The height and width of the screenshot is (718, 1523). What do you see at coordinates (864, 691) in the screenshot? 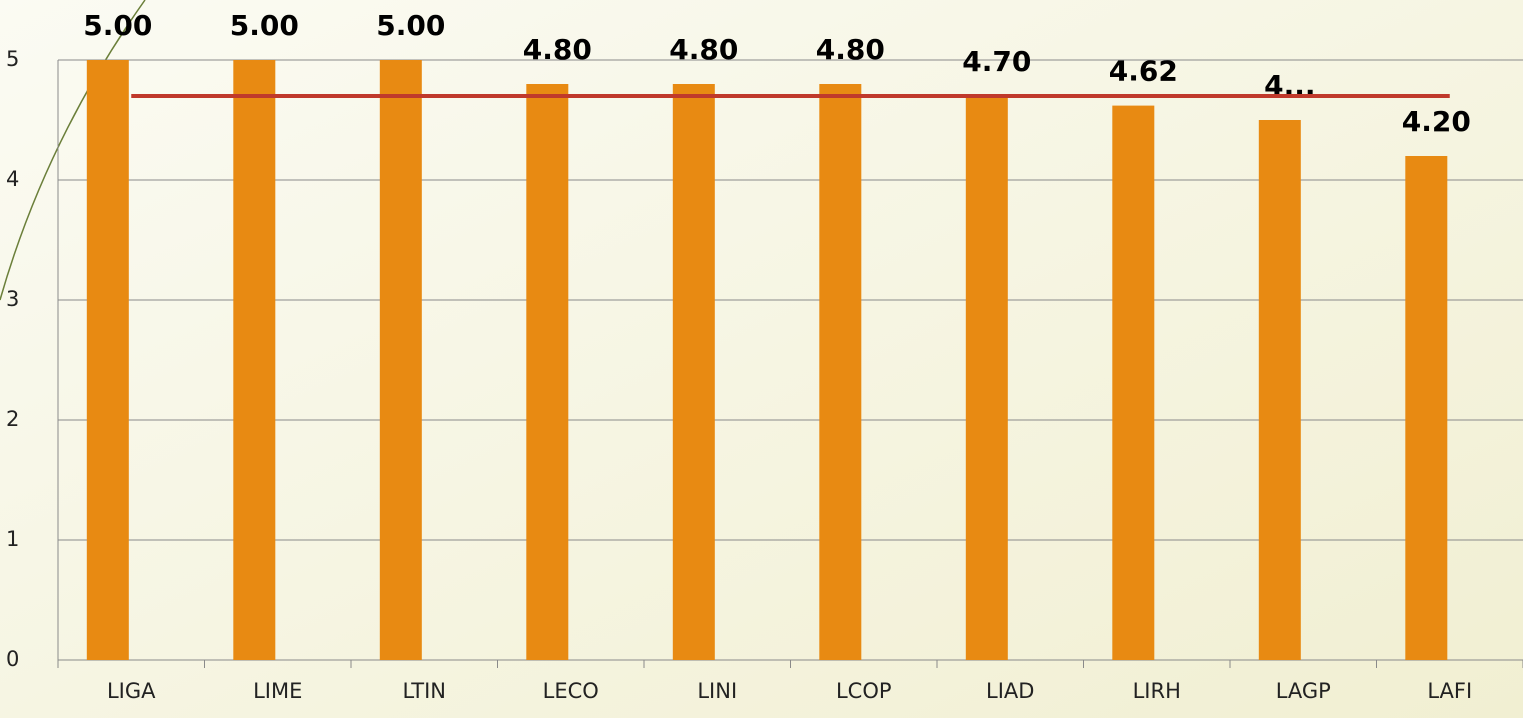
I see `x-tick-label: LCOP` at bounding box center [864, 691].